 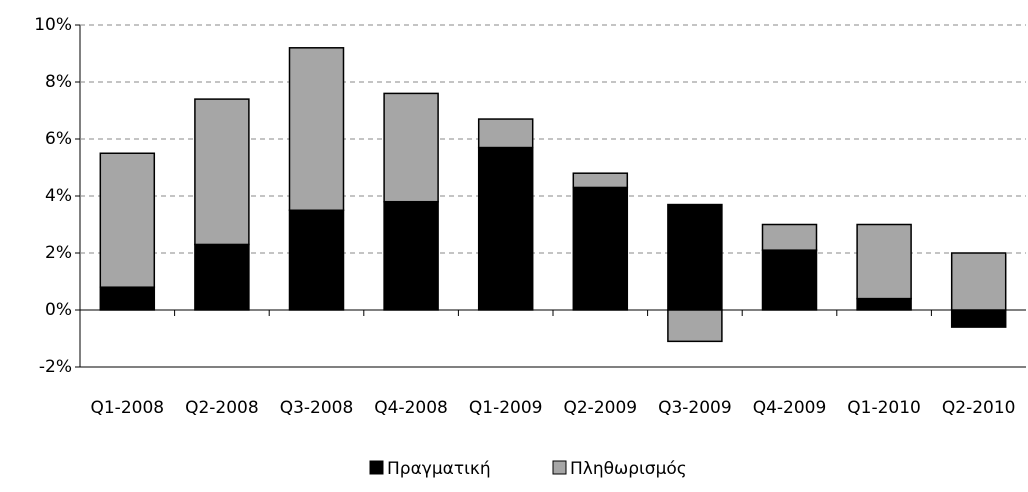 What do you see at coordinates (58, 253) in the screenshot?
I see `y-tick-label: 2%` at bounding box center [58, 253].